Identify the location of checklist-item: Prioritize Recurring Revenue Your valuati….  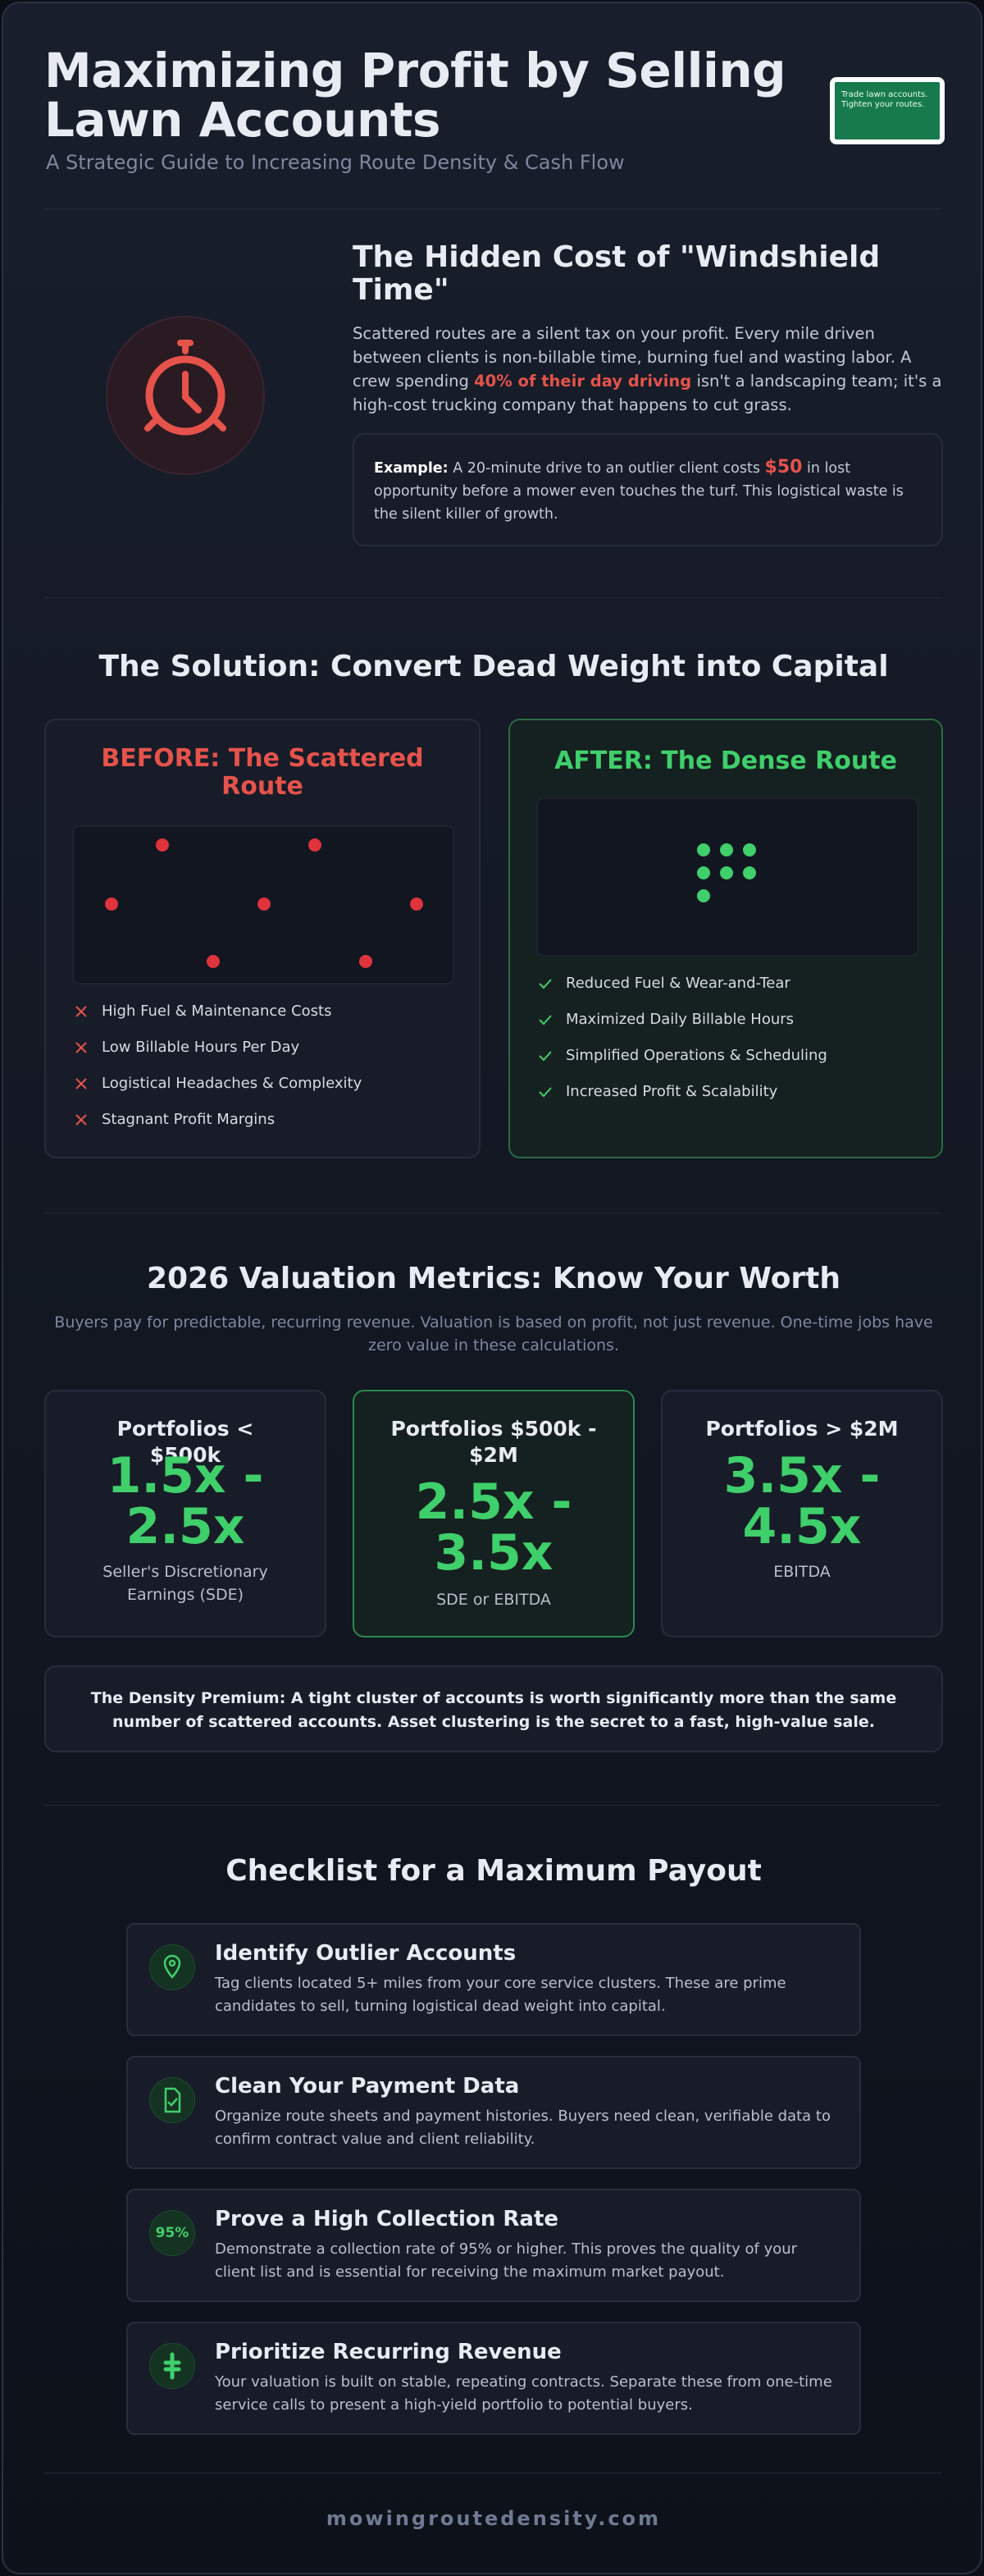
(493, 2378).